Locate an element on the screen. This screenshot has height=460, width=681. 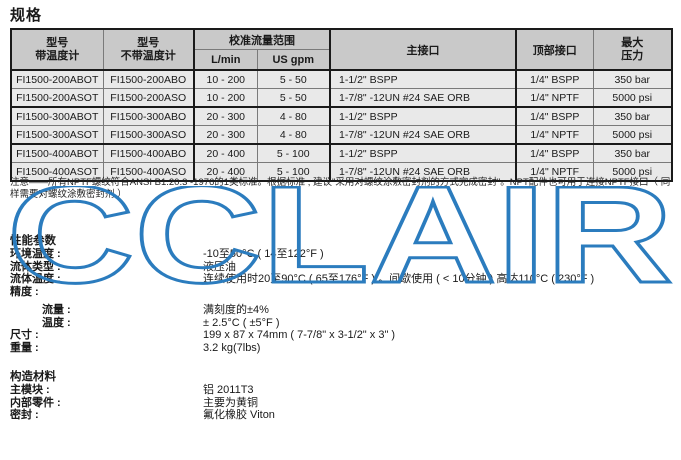
spec-row-seals: 密封 : 氟化橡胶 Viton is located at coordinates (142, 415).